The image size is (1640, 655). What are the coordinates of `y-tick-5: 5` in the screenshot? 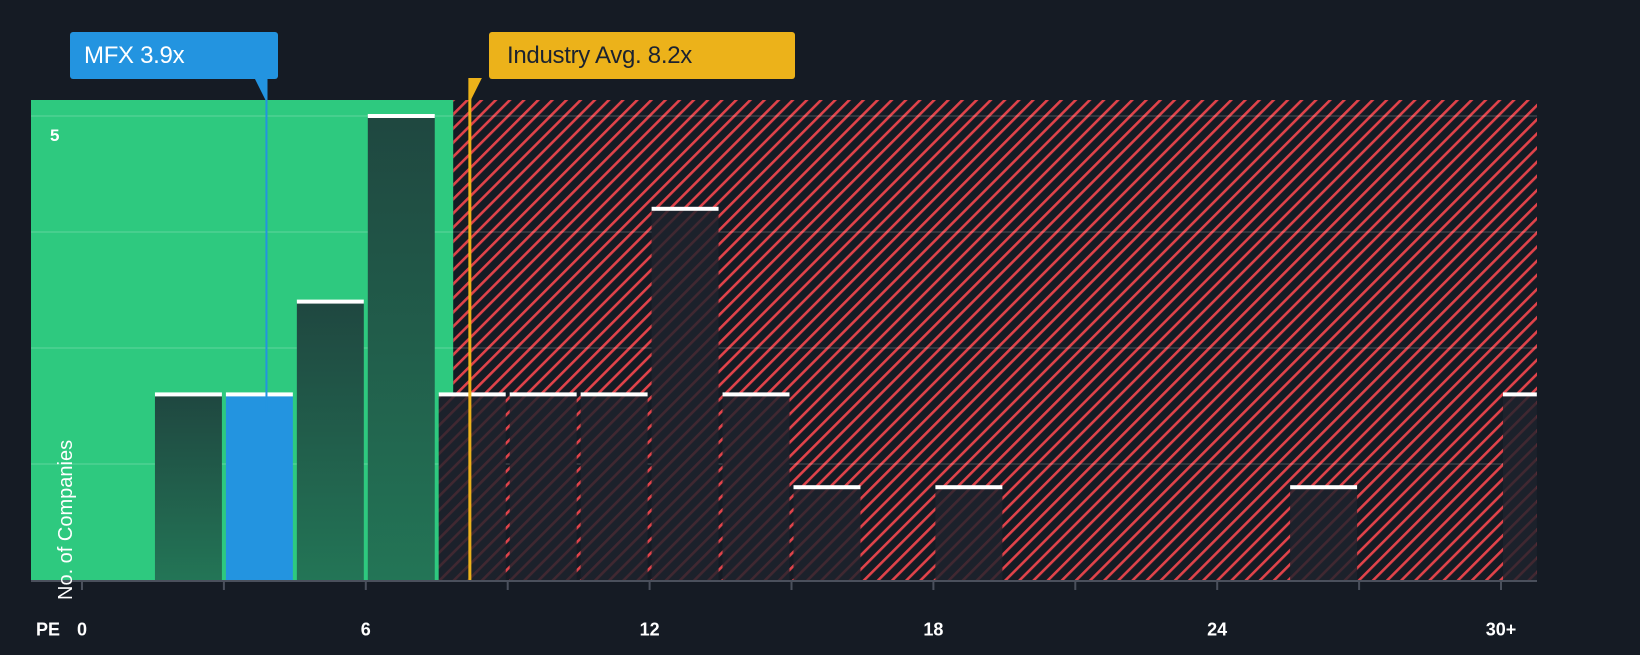 It's located at (55, 135).